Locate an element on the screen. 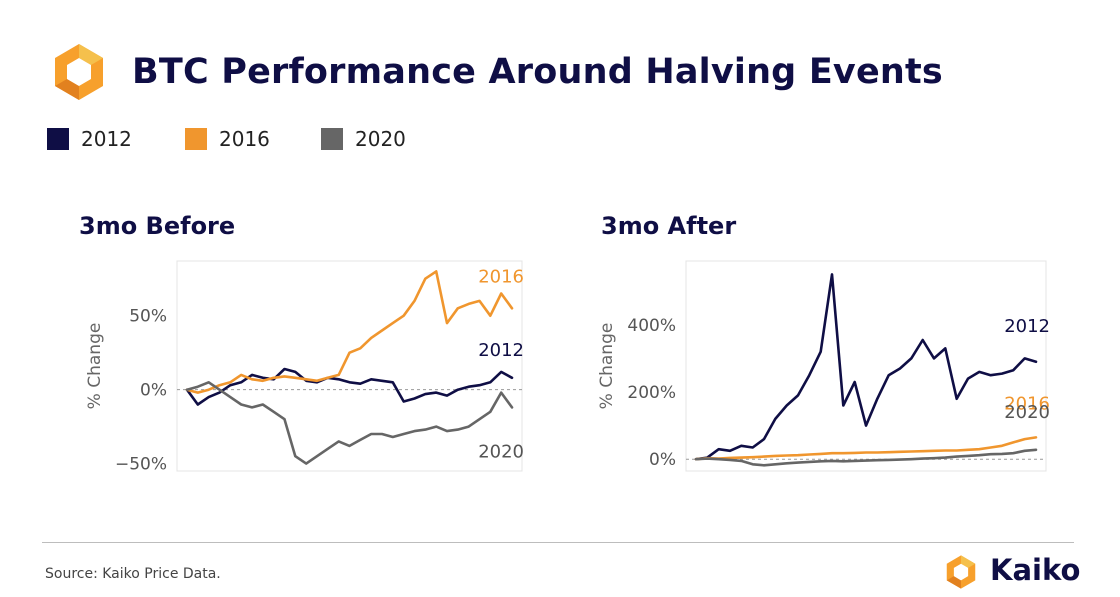 This screenshot has height=597, width=1120. source-note: Source: Kaiko Price Data. is located at coordinates (133, 574).